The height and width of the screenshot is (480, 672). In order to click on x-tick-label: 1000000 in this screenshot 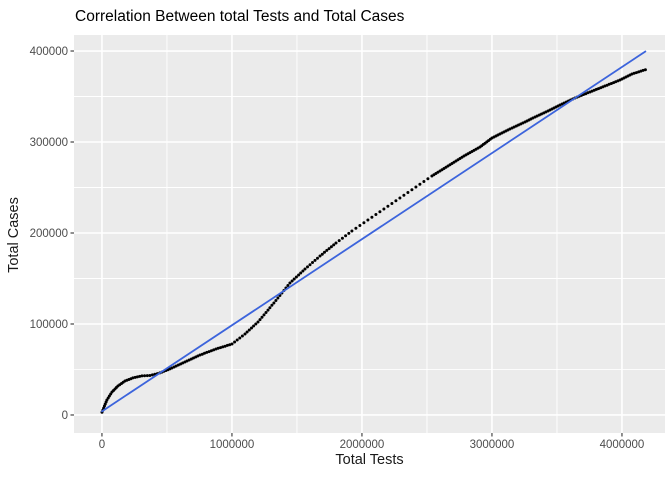, I will do `click(232, 445)`.